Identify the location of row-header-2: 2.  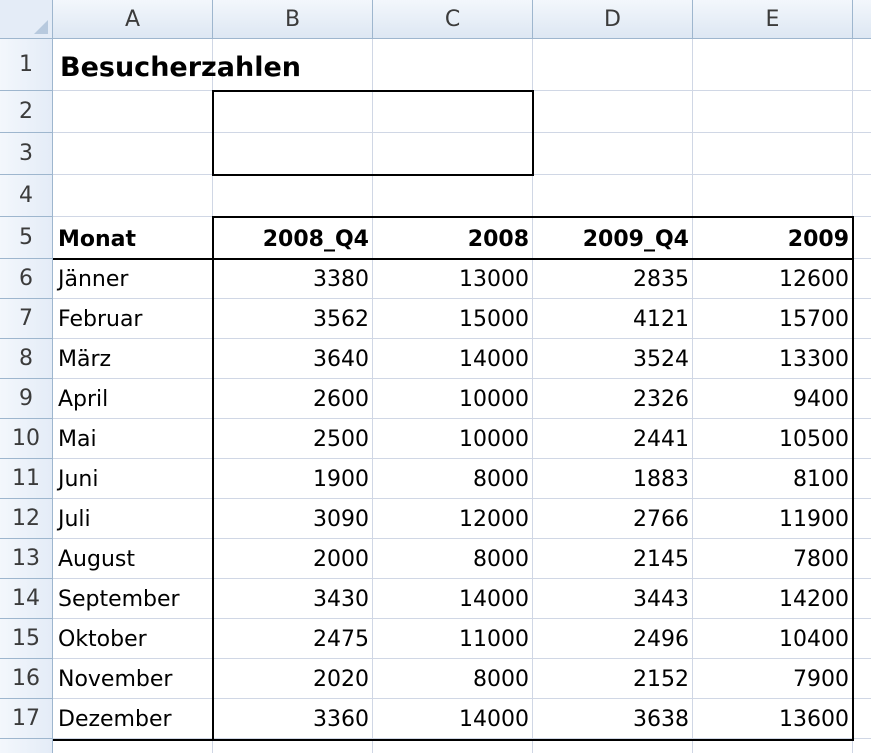
(26, 112).